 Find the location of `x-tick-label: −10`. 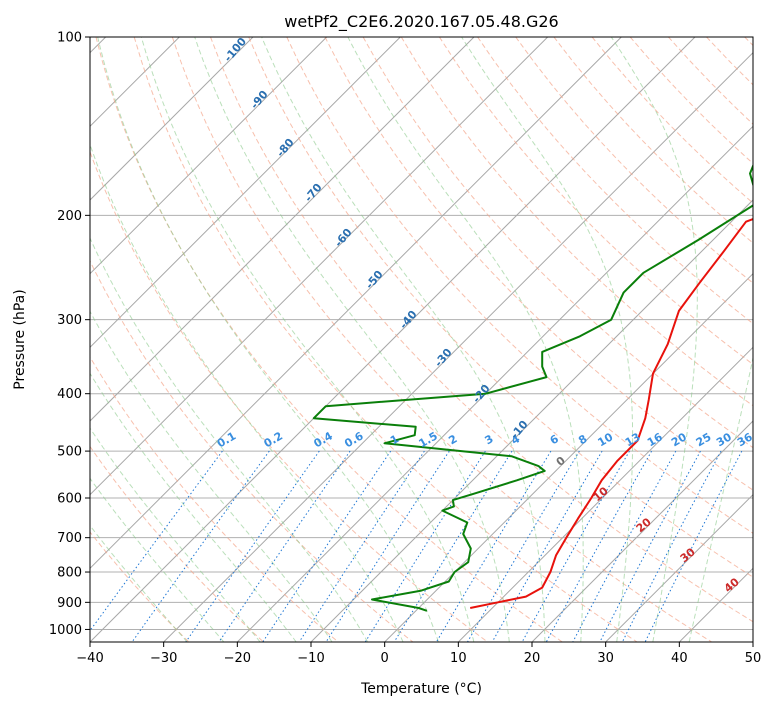

x-tick-label: −10 is located at coordinates (310, 658).